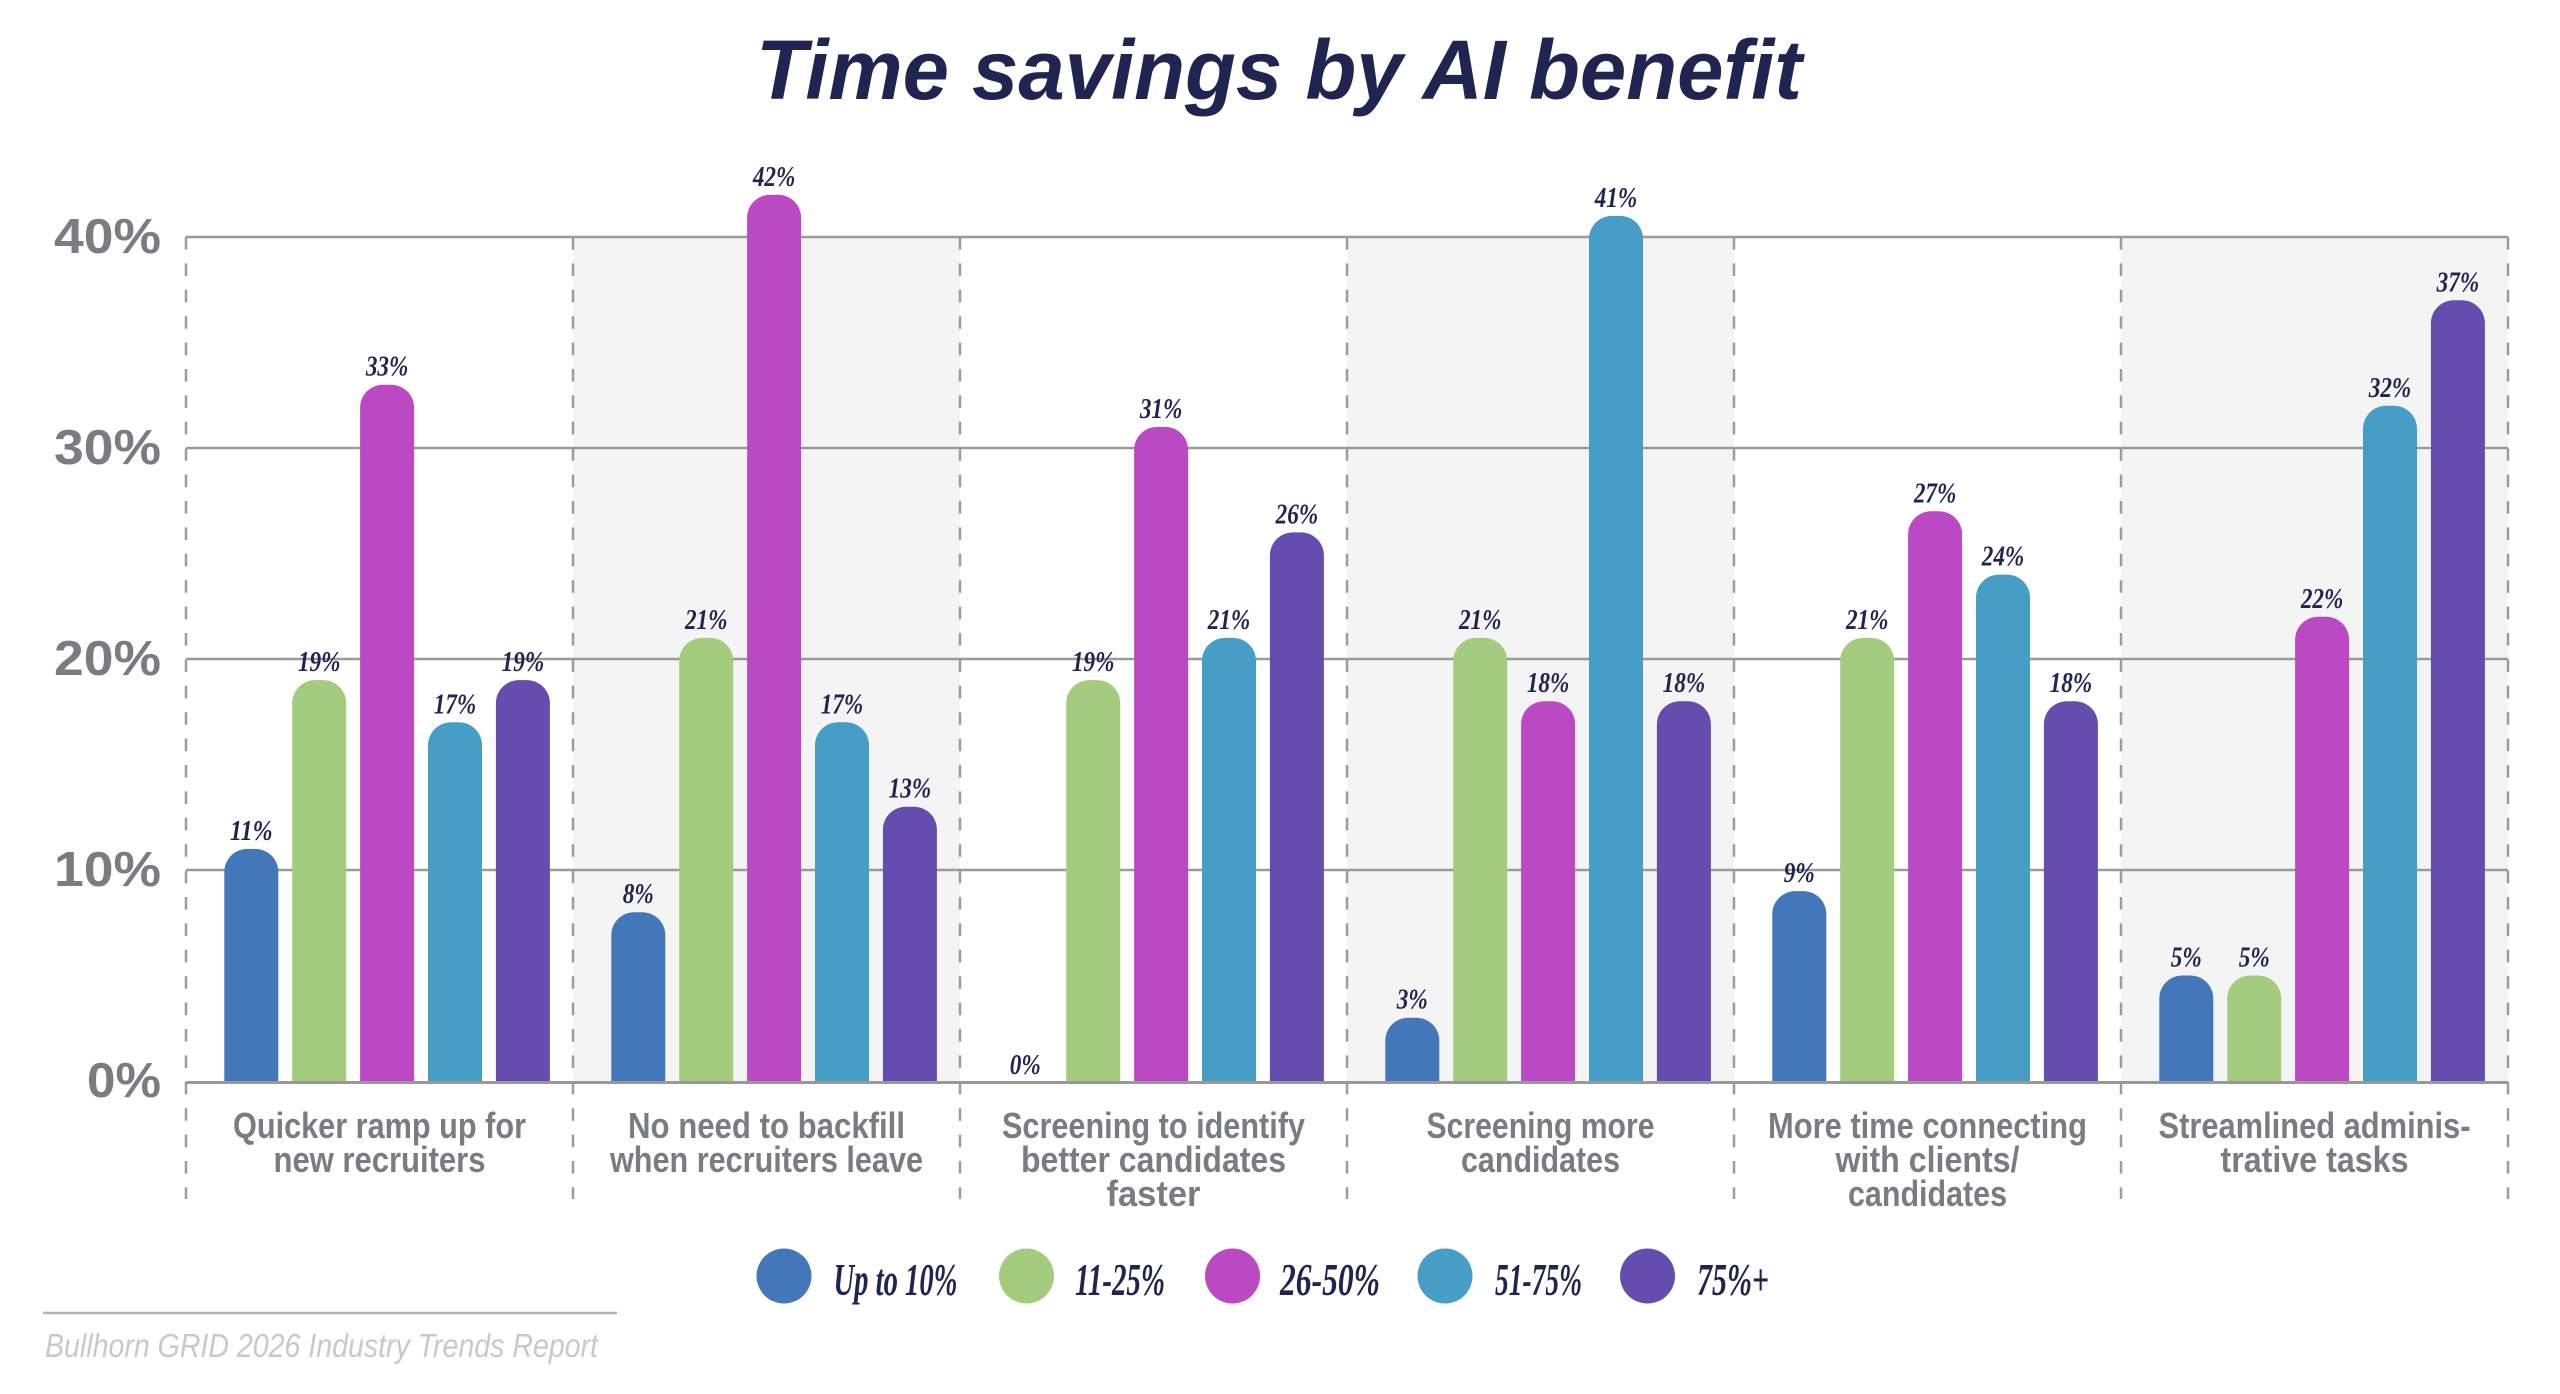 The image size is (2560, 1394). What do you see at coordinates (896, 1280) in the screenshot?
I see `svg-text: Up to 10%` at bounding box center [896, 1280].